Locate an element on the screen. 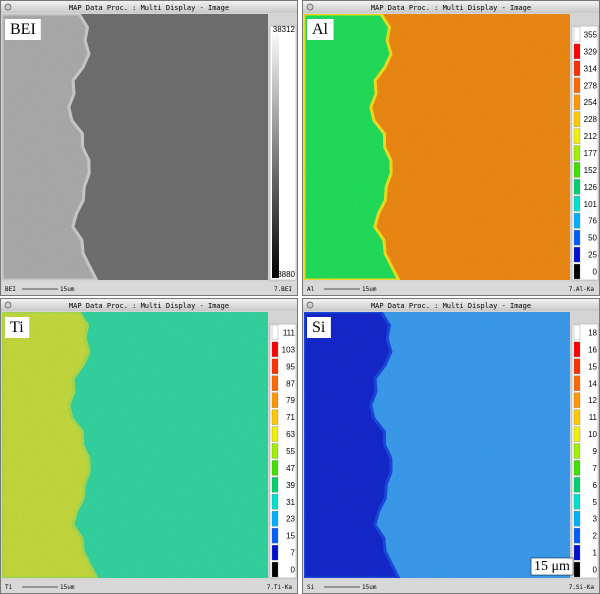 Image resolution: width=600 pixels, height=594 pixels. colorbar-tick: 1 is located at coordinates (595, 553).